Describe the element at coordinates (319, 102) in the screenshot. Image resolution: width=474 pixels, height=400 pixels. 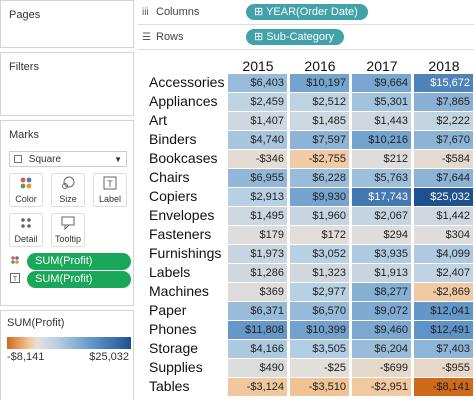
I see `heatmap-cell: $2,512` at that location.